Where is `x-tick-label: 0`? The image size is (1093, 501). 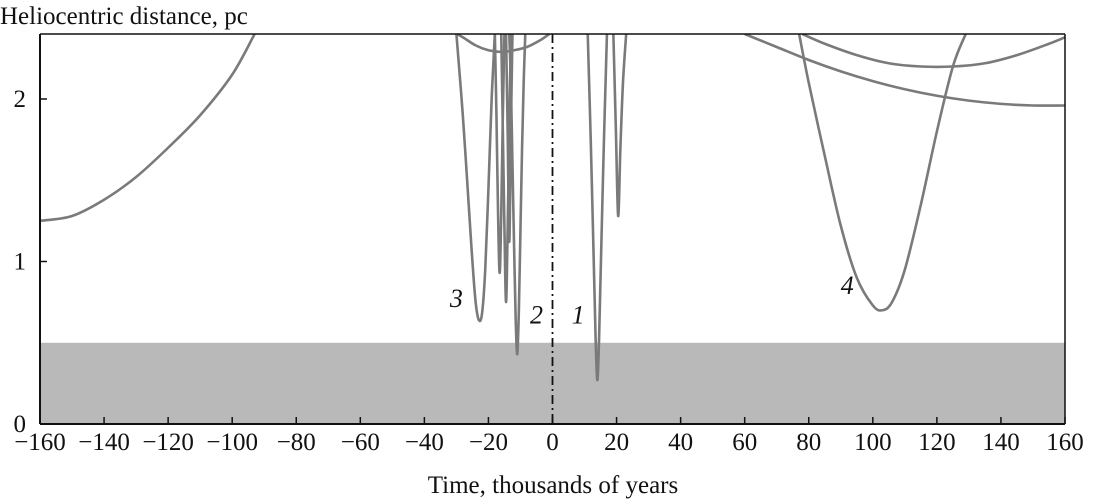
x-tick-label: 0 is located at coordinates (552, 442).